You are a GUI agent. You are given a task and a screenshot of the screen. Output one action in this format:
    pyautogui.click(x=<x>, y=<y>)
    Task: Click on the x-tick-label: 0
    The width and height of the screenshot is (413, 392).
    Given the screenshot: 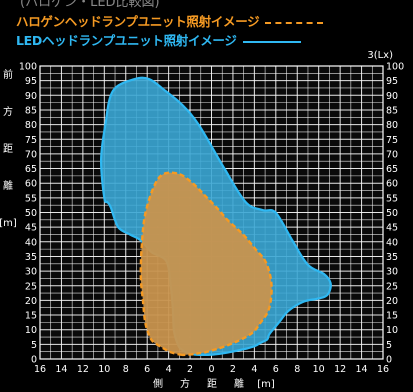 What is the action you would take?
    pyautogui.click(x=211, y=369)
    